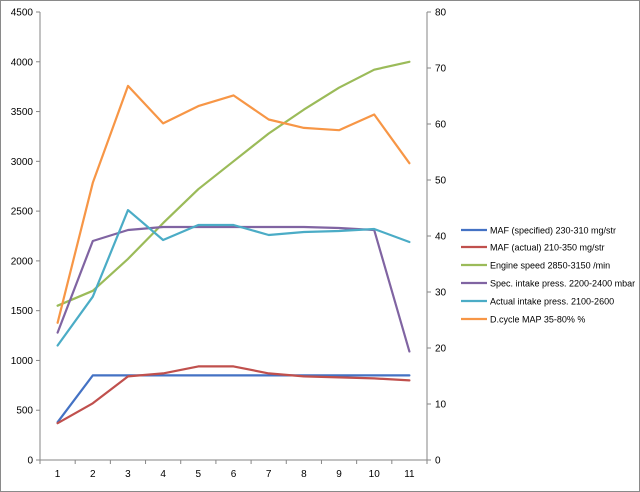 The height and width of the screenshot is (492, 640). What do you see at coordinates (22, 62) in the screenshot?
I see `y-tick-label: 4000` at bounding box center [22, 62].